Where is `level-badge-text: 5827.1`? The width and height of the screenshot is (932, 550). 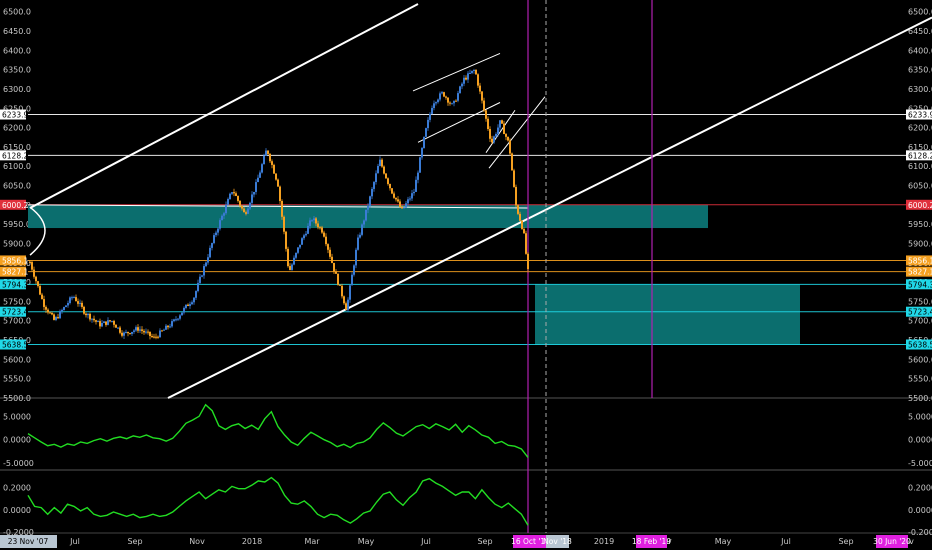 level-badge-text: 5827.1 is located at coordinates (920, 272).